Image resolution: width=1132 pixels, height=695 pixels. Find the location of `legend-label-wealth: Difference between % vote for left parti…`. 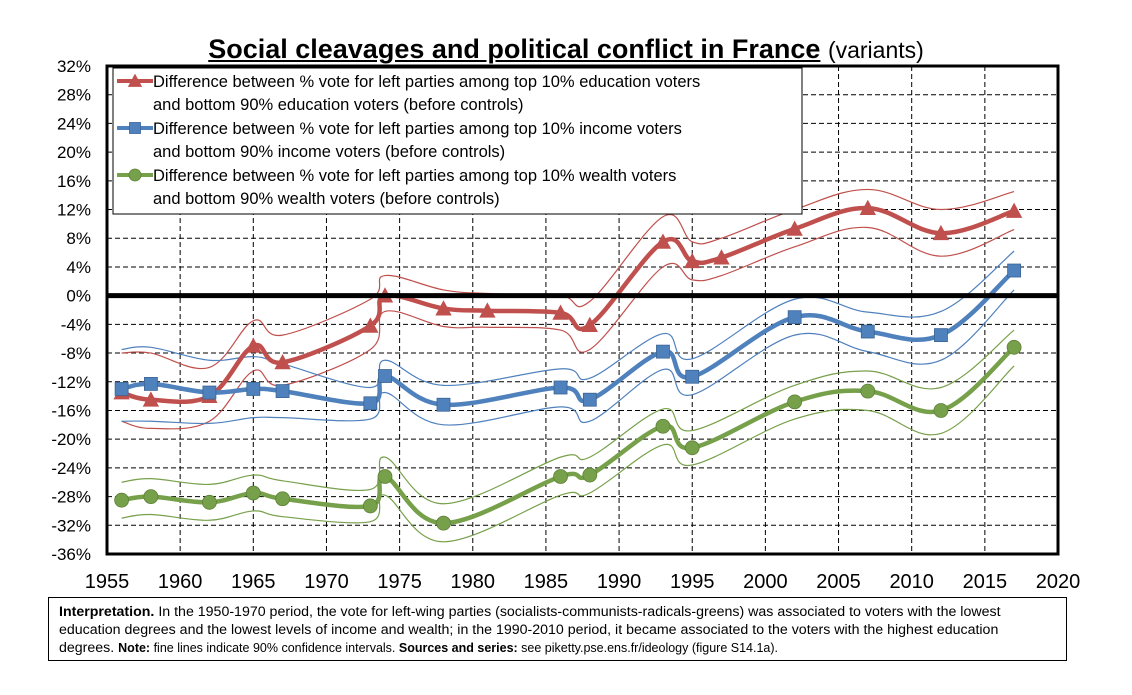

legend-label-wealth: Difference between % vote for left parti… is located at coordinates (414, 176).